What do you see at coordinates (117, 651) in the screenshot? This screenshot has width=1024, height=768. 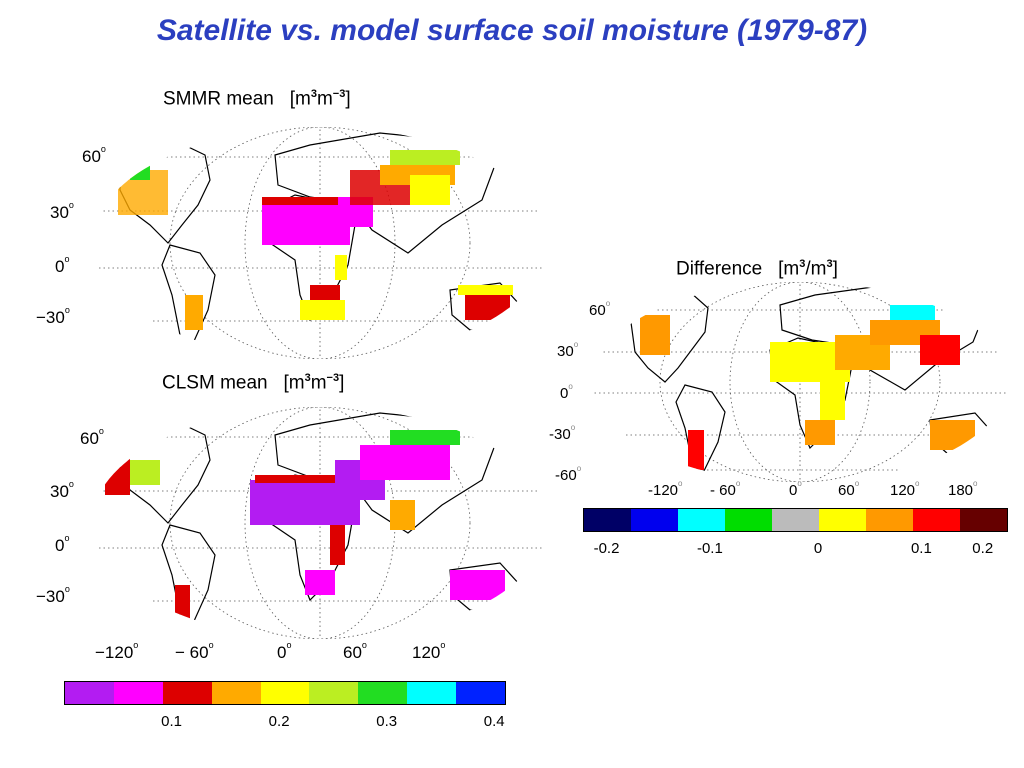 I see `clsm-lon-neg120: −120o` at bounding box center [117, 651].